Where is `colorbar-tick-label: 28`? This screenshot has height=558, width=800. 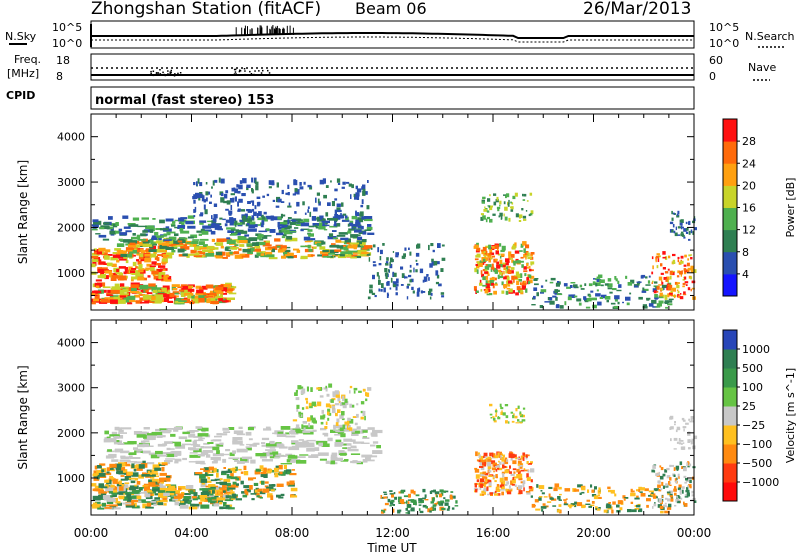
colorbar-tick-label: 28 is located at coordinates (749, 141).